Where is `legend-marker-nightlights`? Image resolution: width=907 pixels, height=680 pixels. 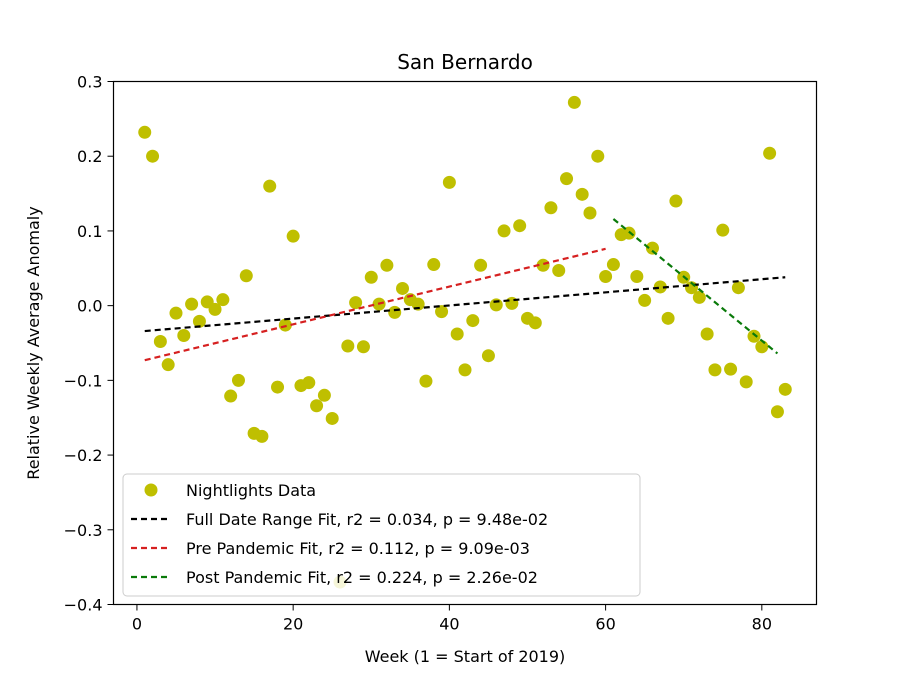
legend-marker-nightlights is located at coordinates (151, 490).